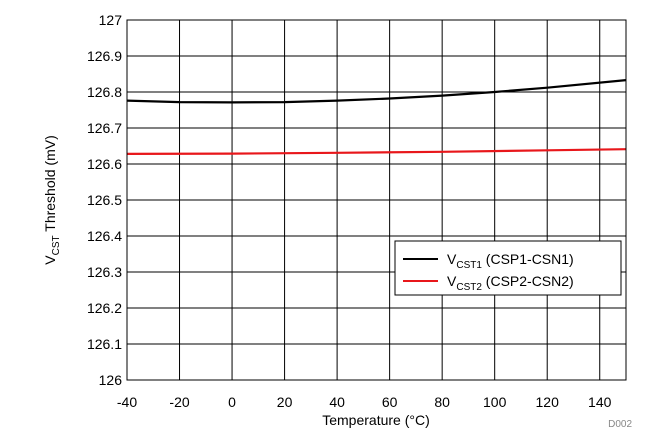 The image size is (658, 437). Describe the element at coordinates (50, 185) in the screenshot. I see `y-axis-label-suffix: Threshold (mV)` at that location.